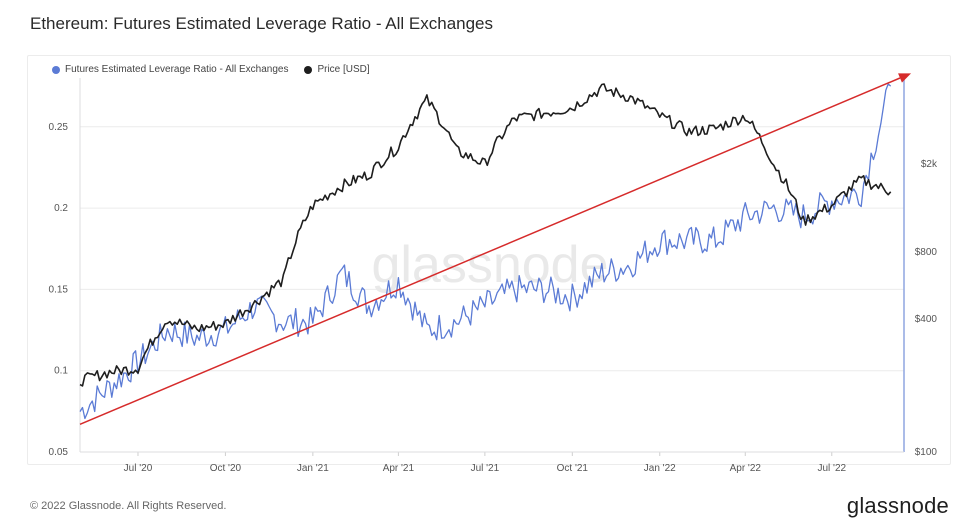 The image size is (967, 530). Describe the element at coordinates (926, 452) in the screenshot. I see `y-right-tick-label: $100` at that location.